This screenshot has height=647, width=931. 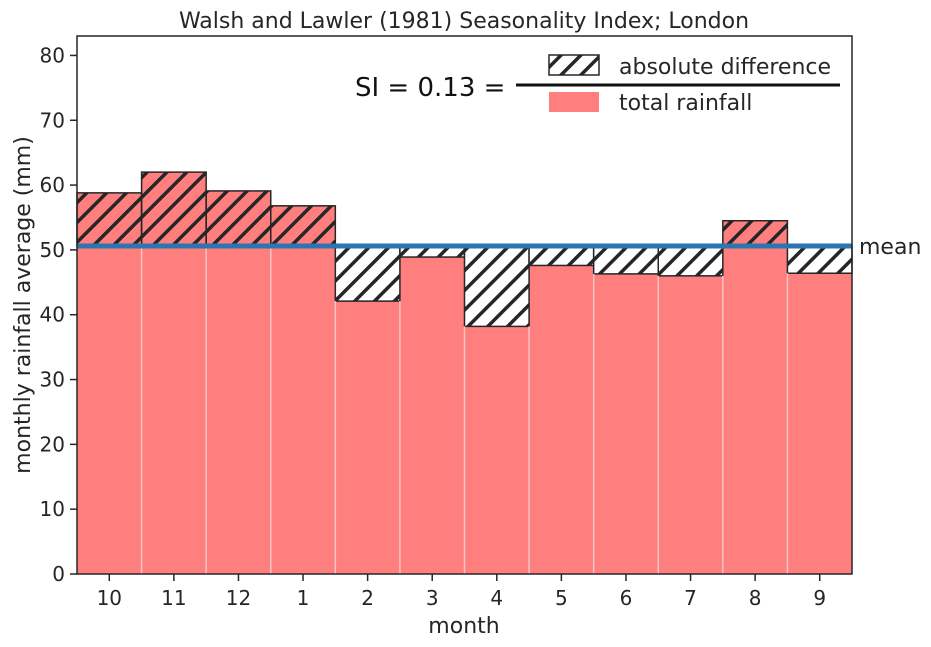 What do you see at coordinates (755, 598) in the screenshot?
I see `x-tick-label: 8` at bounding box center [755, 598].